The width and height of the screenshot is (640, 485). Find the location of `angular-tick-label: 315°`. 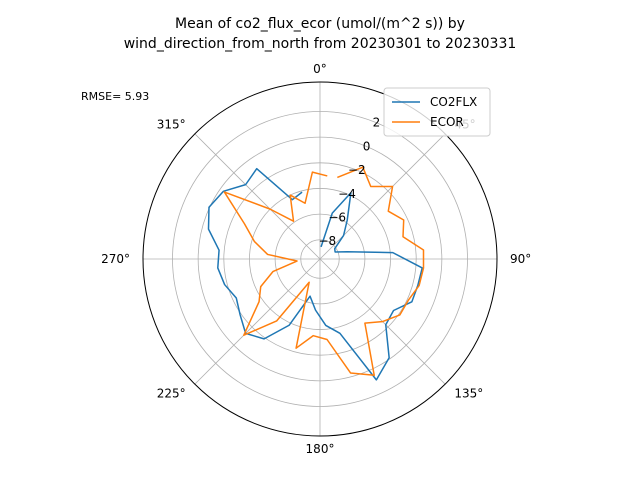

angular-tick-label: 315° is located at coordinates (171, 125).